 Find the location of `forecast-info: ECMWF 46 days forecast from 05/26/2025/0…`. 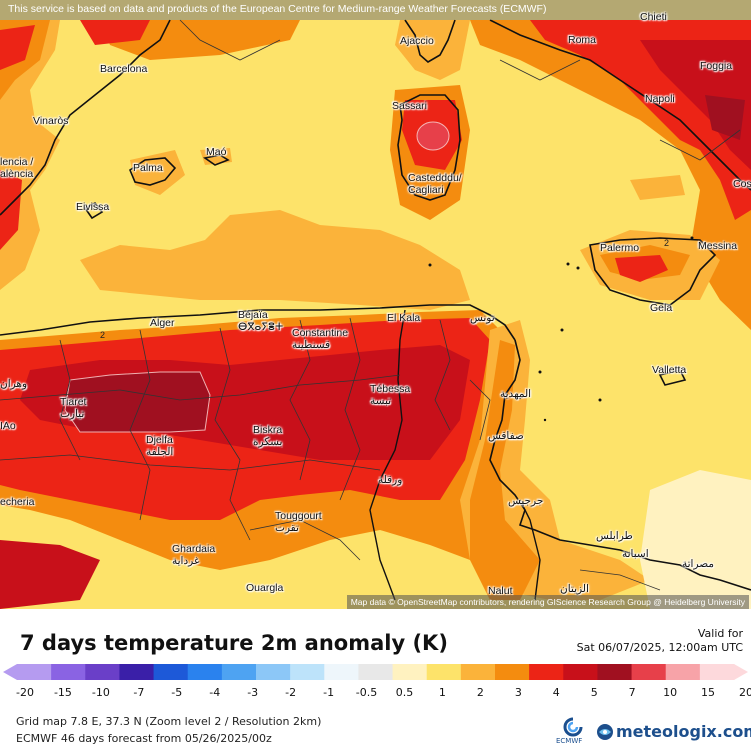

forecast-info: ECMWF 46 days forecast from 05/26/2025/0… is located at coordinates (144, 738).